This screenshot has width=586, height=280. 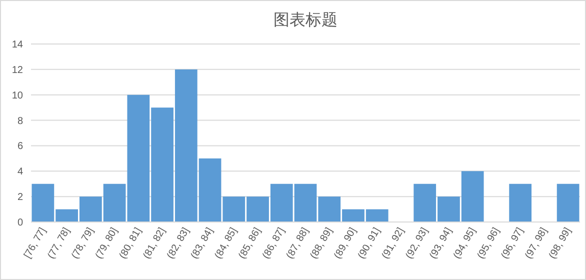 I want to click on x-tick-label: (83, 84], so click(x=202, y=243).